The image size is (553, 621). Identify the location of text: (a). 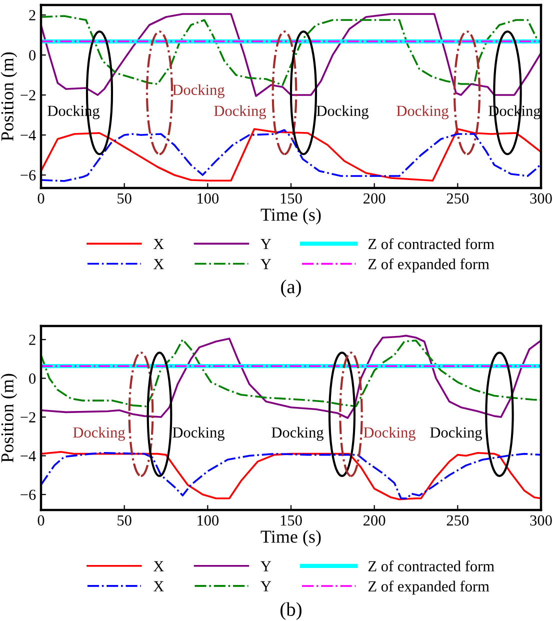
(291, 289).